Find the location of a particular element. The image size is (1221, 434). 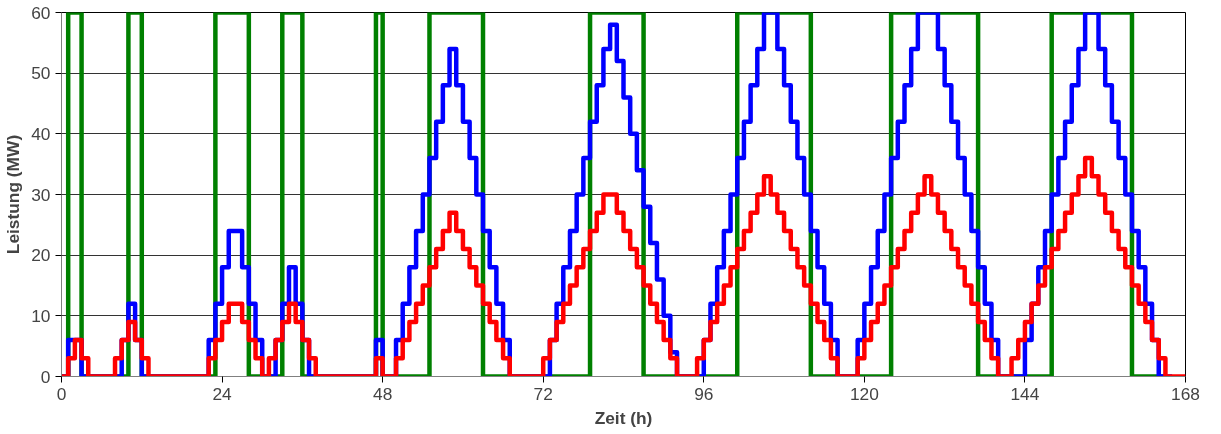

y-tick-label: 50 is located at coordinates (41, 73).